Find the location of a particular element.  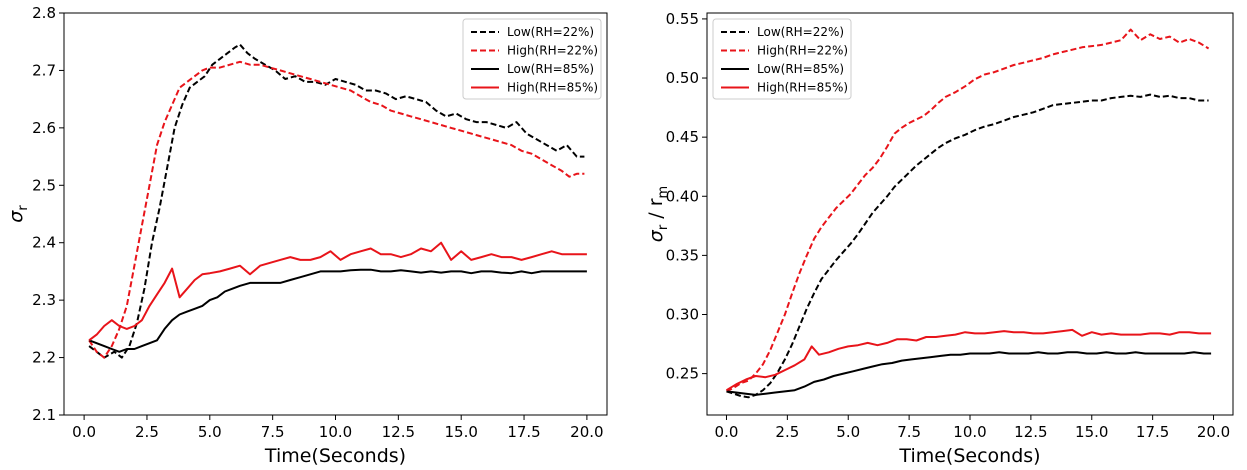

y-tick-label: 0.30 is located at coordinates (682, 315).